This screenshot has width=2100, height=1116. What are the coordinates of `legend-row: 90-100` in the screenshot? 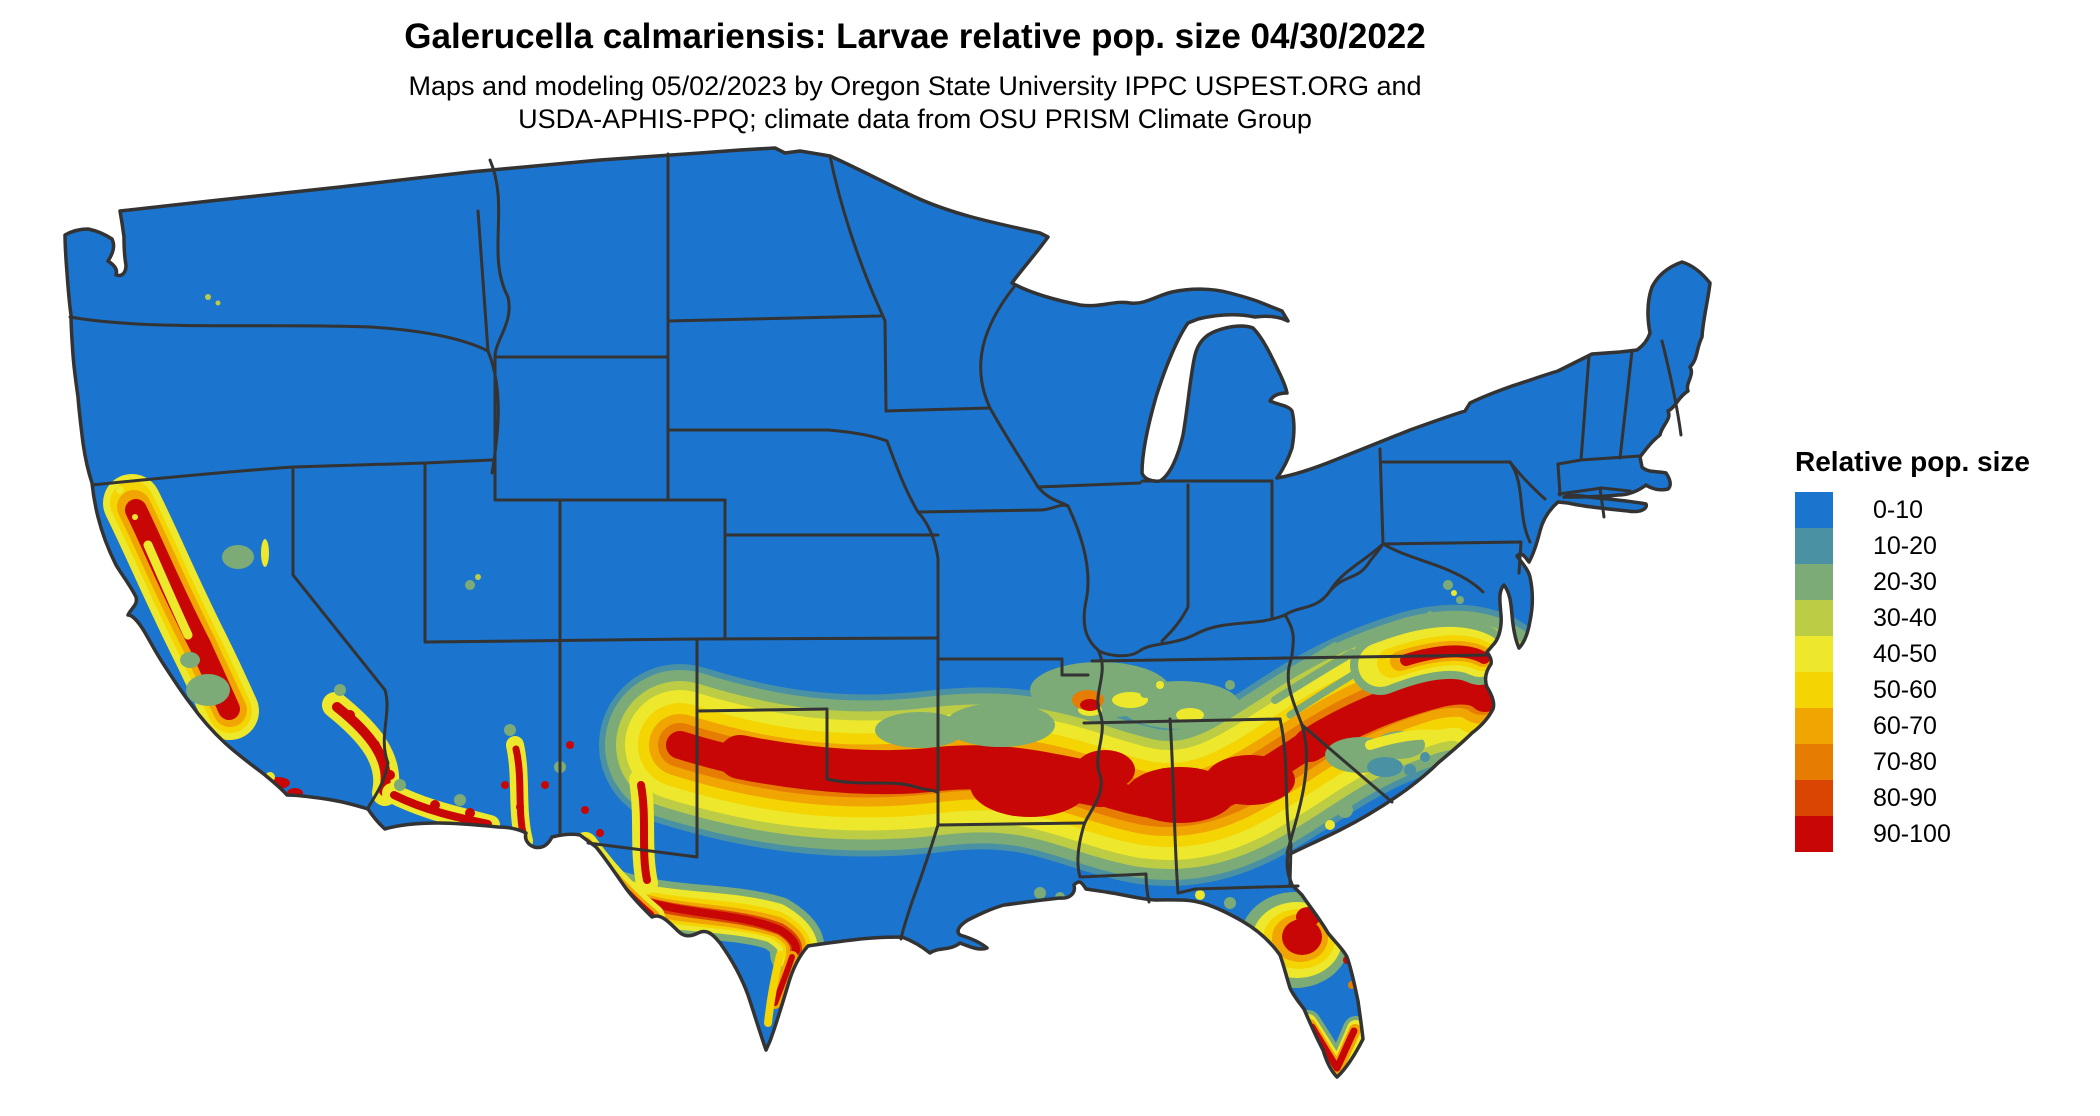 It's located at (1945, 834).